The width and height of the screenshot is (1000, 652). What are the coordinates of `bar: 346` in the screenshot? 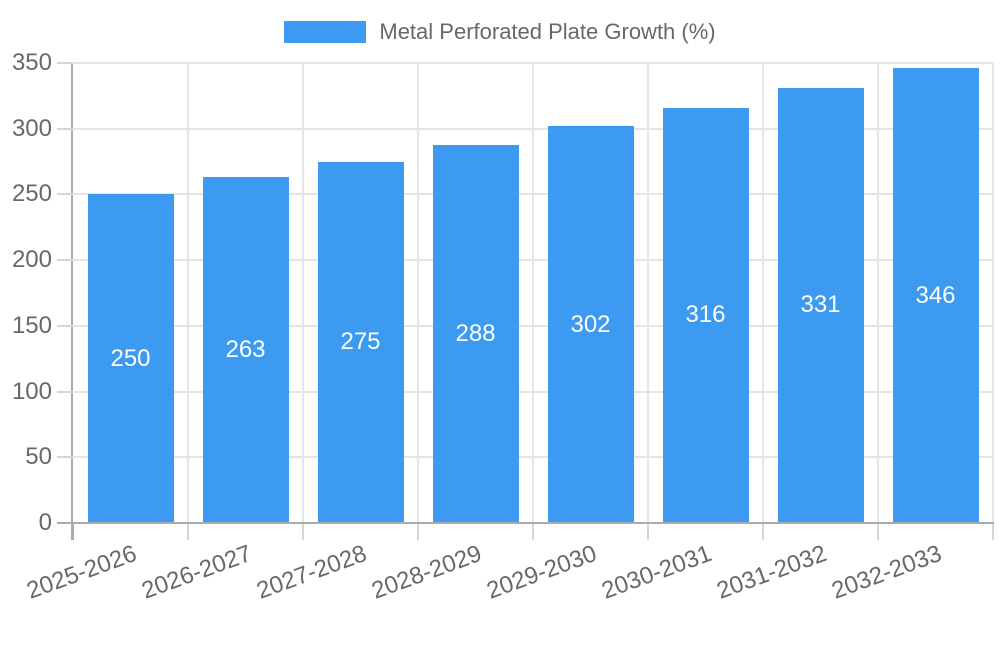 It's located at (935, 295).